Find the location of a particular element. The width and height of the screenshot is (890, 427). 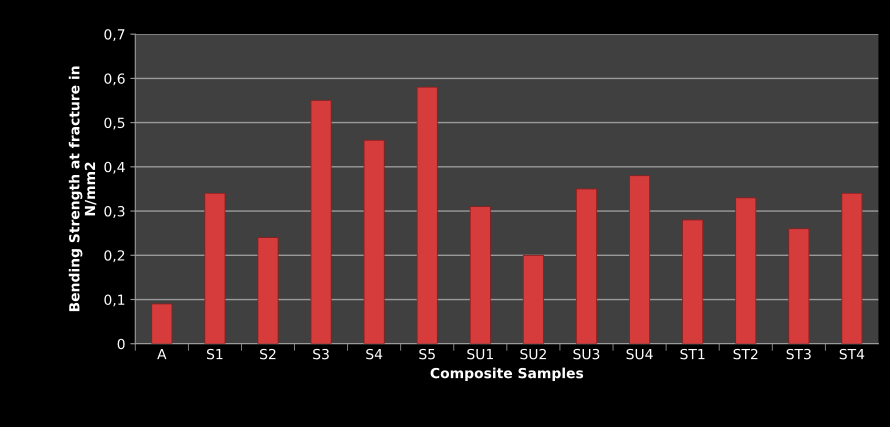

x-tick-label: ST3 is located at coordinates (798, 354).